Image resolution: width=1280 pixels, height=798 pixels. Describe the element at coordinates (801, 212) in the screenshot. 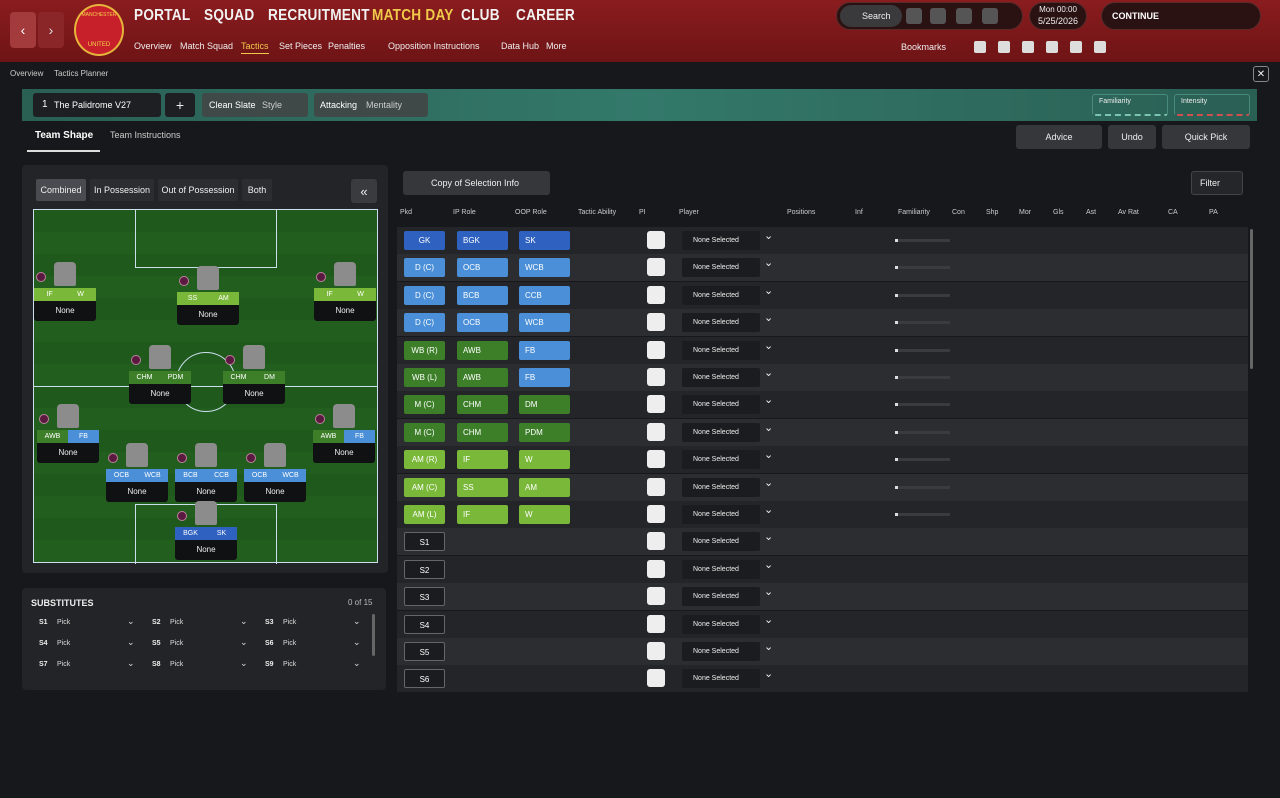

I see `column-header: Positions` at that location.